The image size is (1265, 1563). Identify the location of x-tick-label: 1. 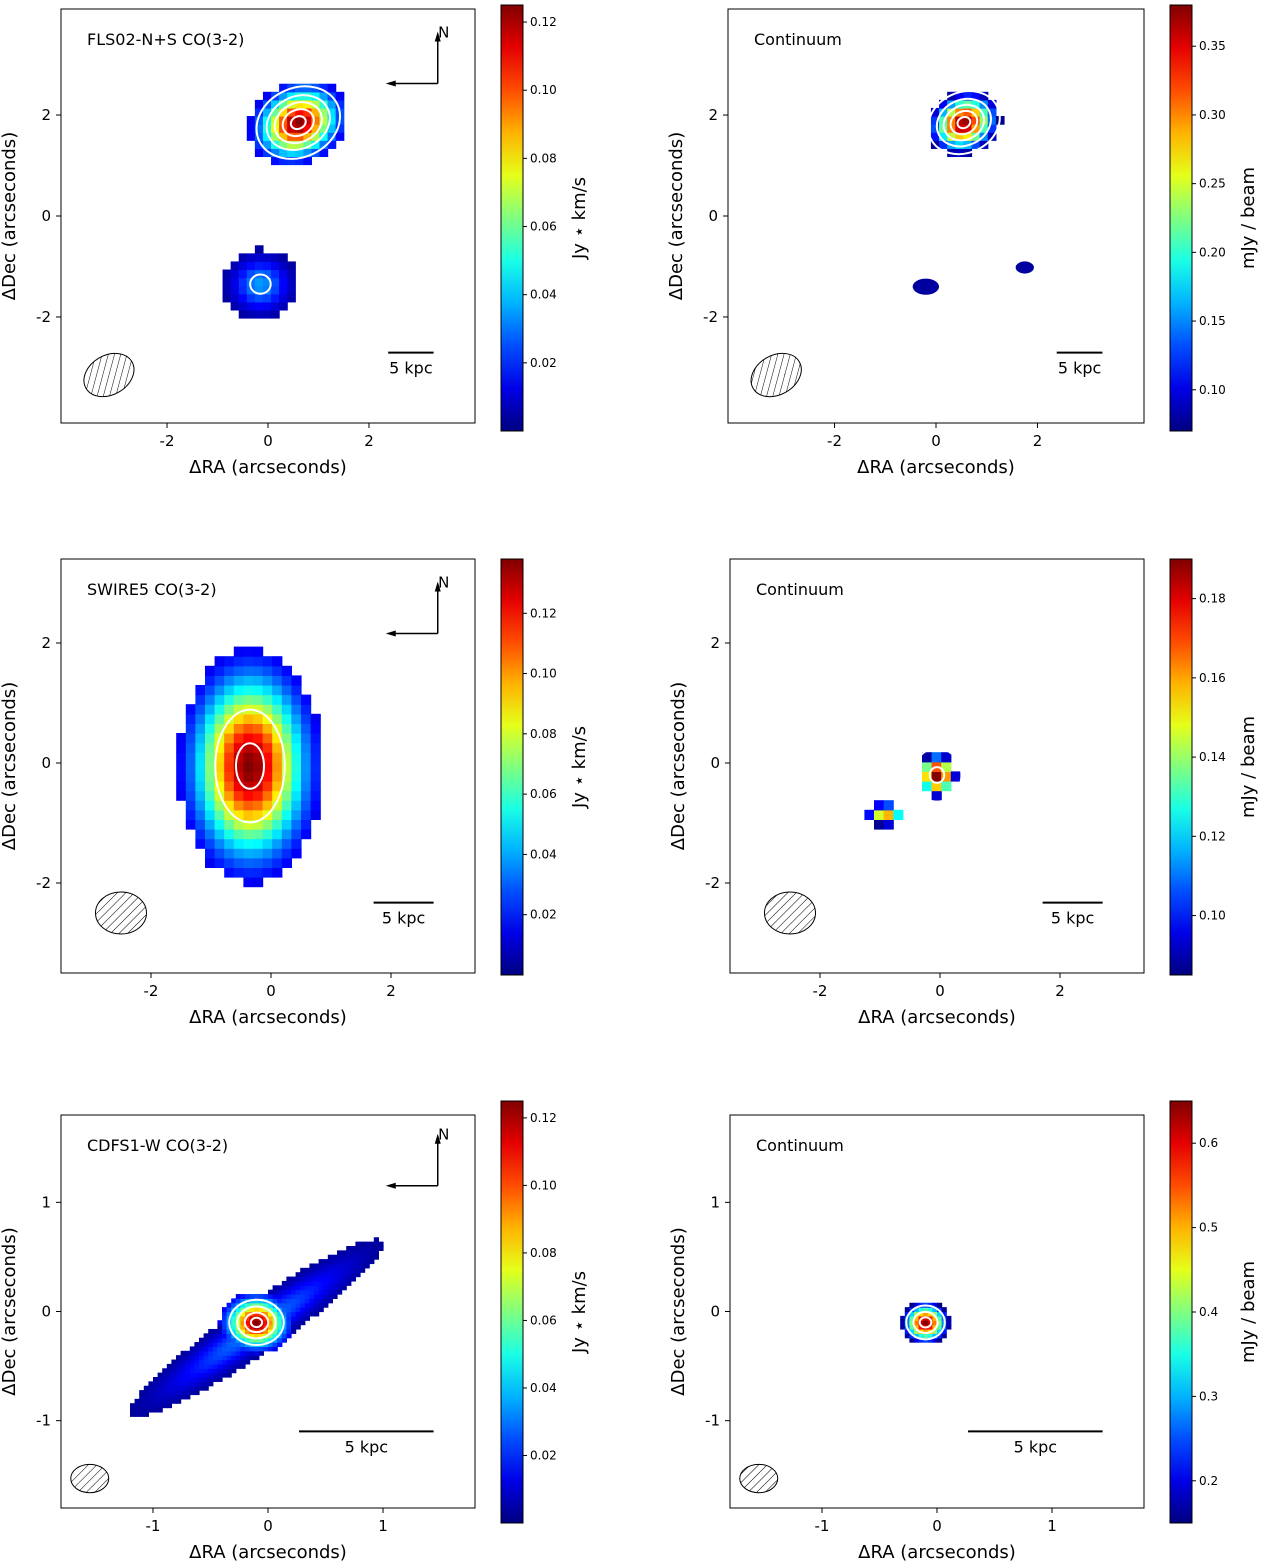
(1052, 1526).